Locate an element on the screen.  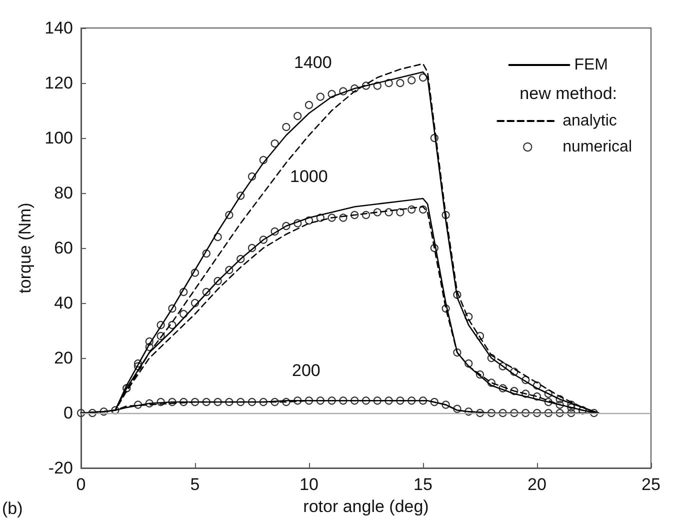
y-axis-title: torque (Nm) is located at coordinates (25, 248).